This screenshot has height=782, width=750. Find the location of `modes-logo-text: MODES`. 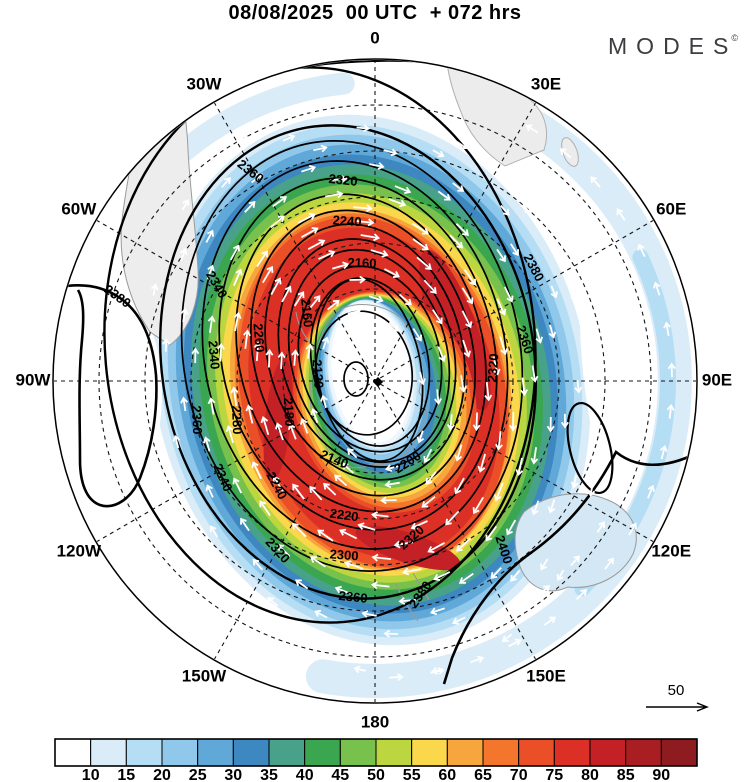

modes-logo-text: MODES is located at coordinates (673, 46).